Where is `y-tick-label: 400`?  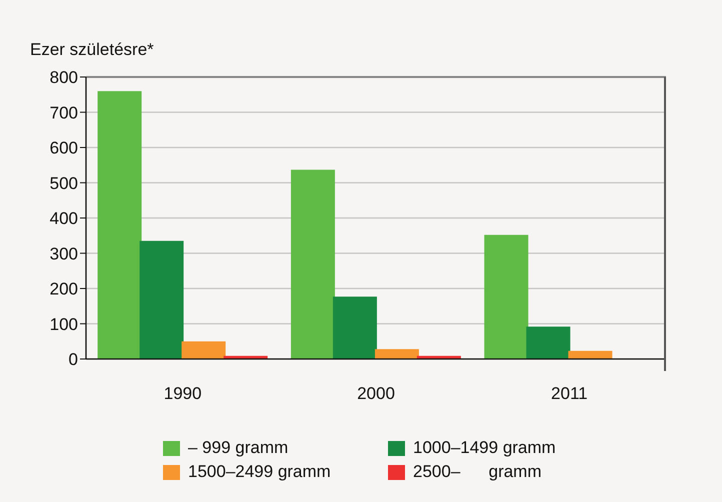
y-tick-label: 400 is located at coordinates (64, 218).